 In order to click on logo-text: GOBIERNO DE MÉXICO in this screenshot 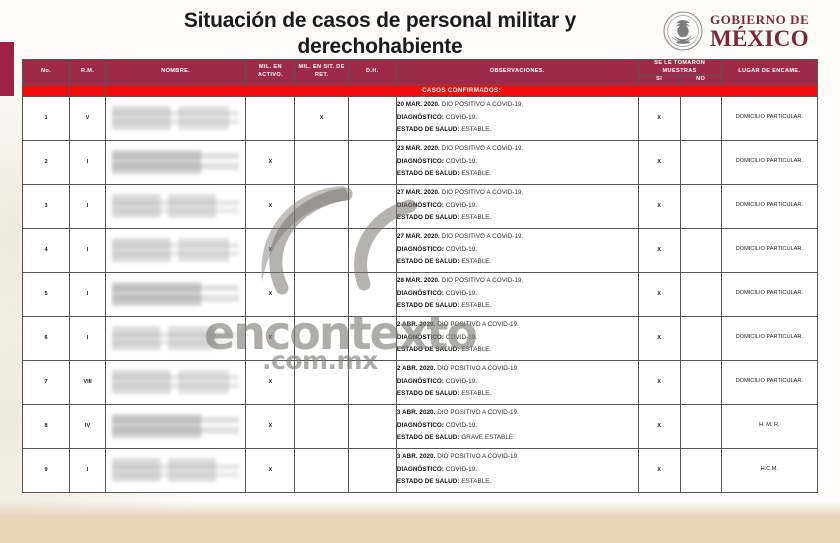, I will do `click(759, 31)`.